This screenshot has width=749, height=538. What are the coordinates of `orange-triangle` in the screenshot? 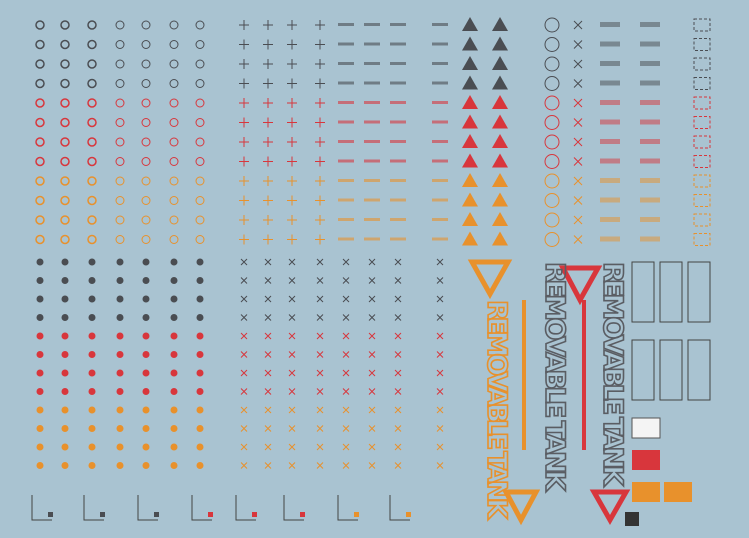 It's located at (490, 279).